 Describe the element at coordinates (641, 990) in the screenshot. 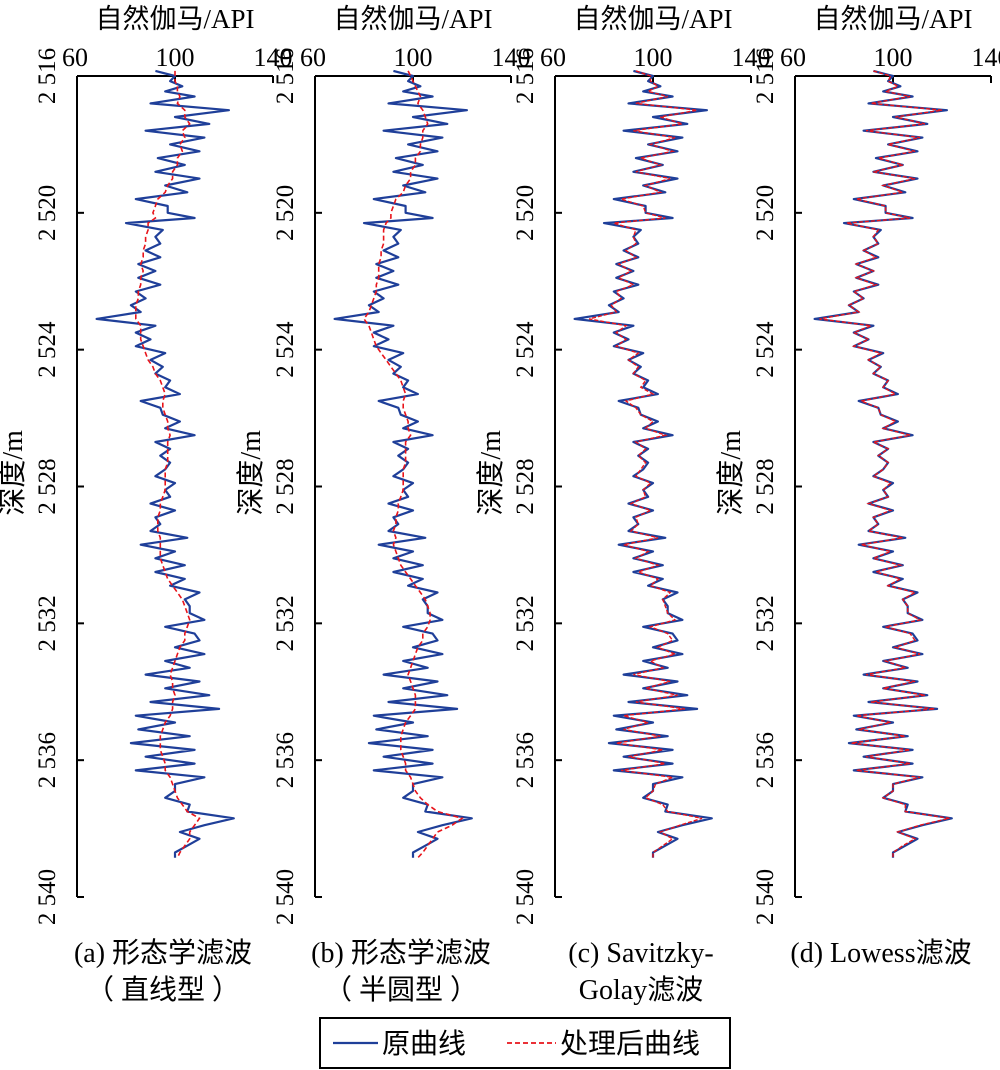

I see `panel-caption: Golay滤波` at that location.